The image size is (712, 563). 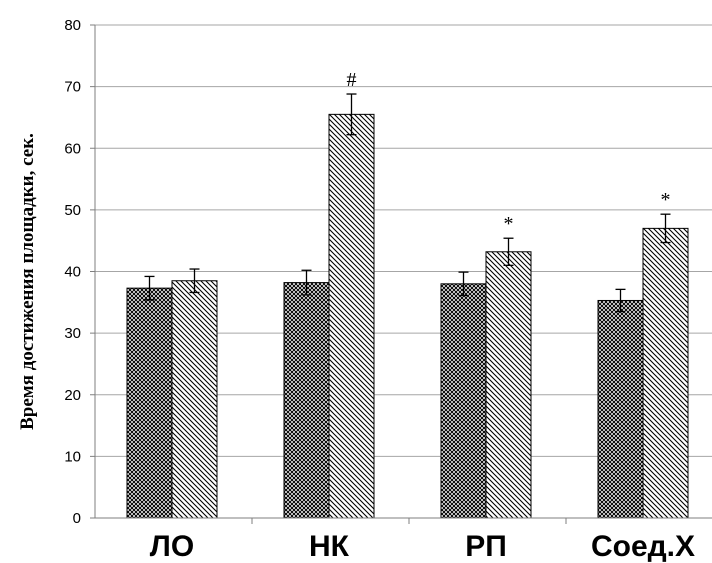 What do you see at coordinates (72, 333) in the screenshot?
I see `y-tick-label: 30` at bounding box center [72, 333].